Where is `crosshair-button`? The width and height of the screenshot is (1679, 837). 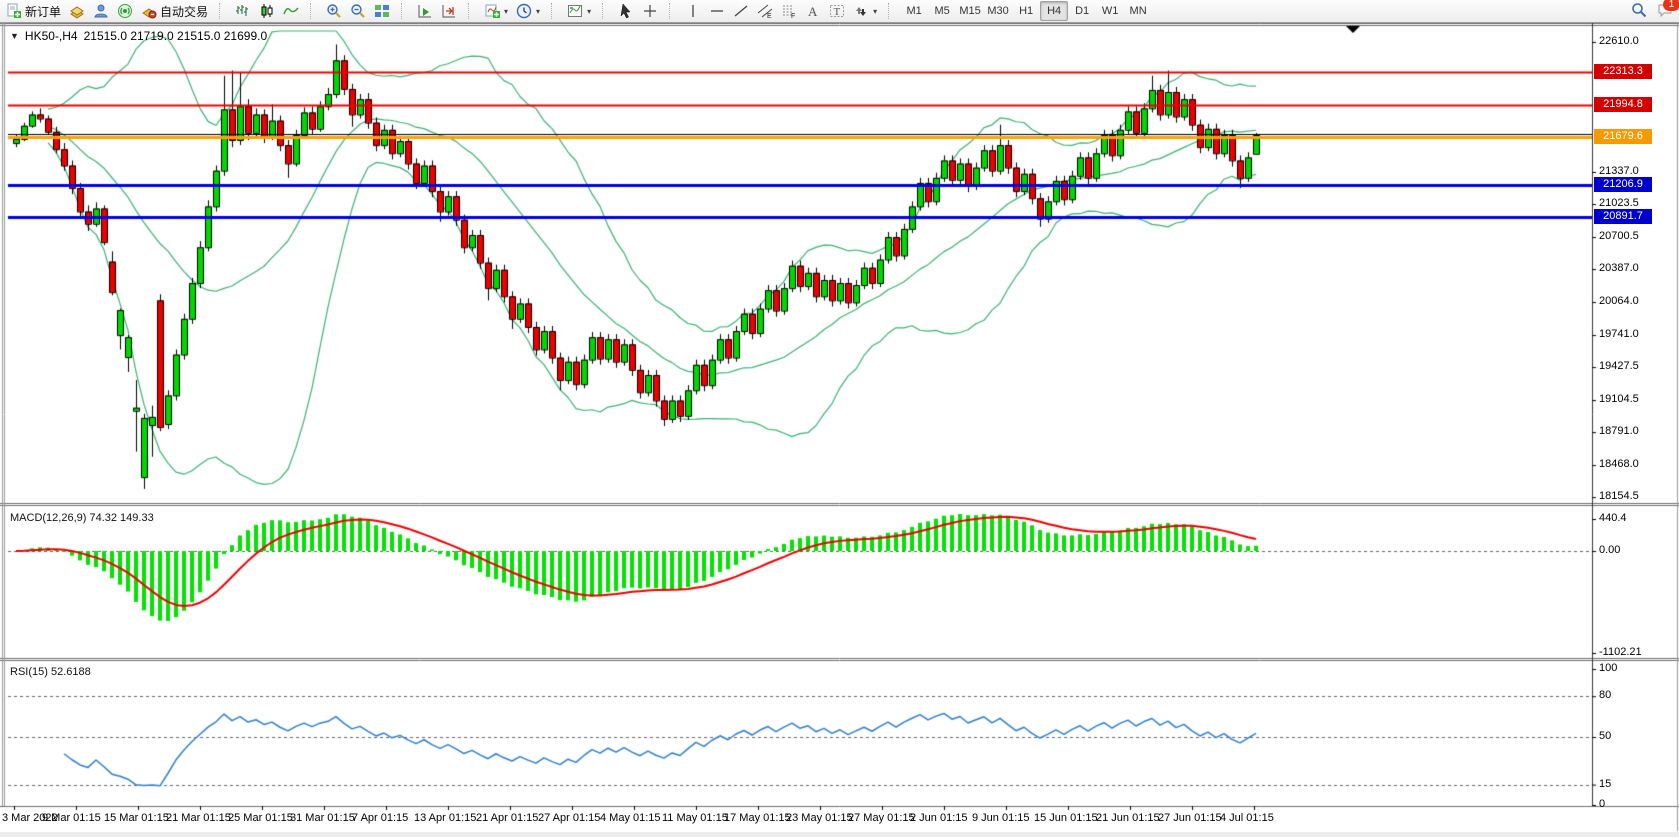
crosshair-button is located at coordinates (650, 11).